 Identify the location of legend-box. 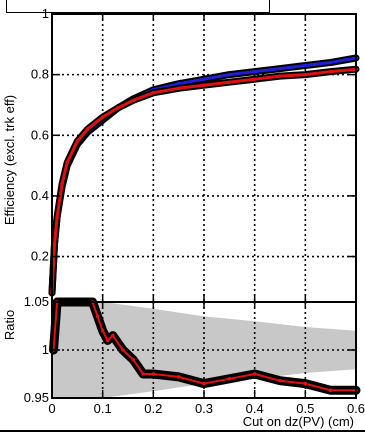
(138, 6).